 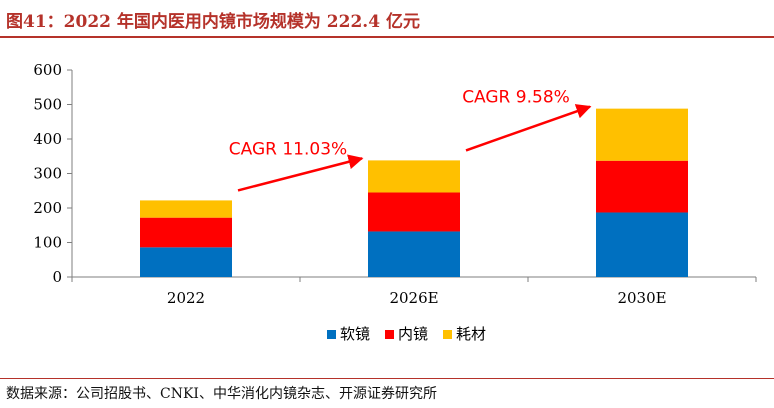 What do you see at coordinates (57, 277) in the screenshot?
I see `y-tick-label: 0` at bounding box center [57, 277].